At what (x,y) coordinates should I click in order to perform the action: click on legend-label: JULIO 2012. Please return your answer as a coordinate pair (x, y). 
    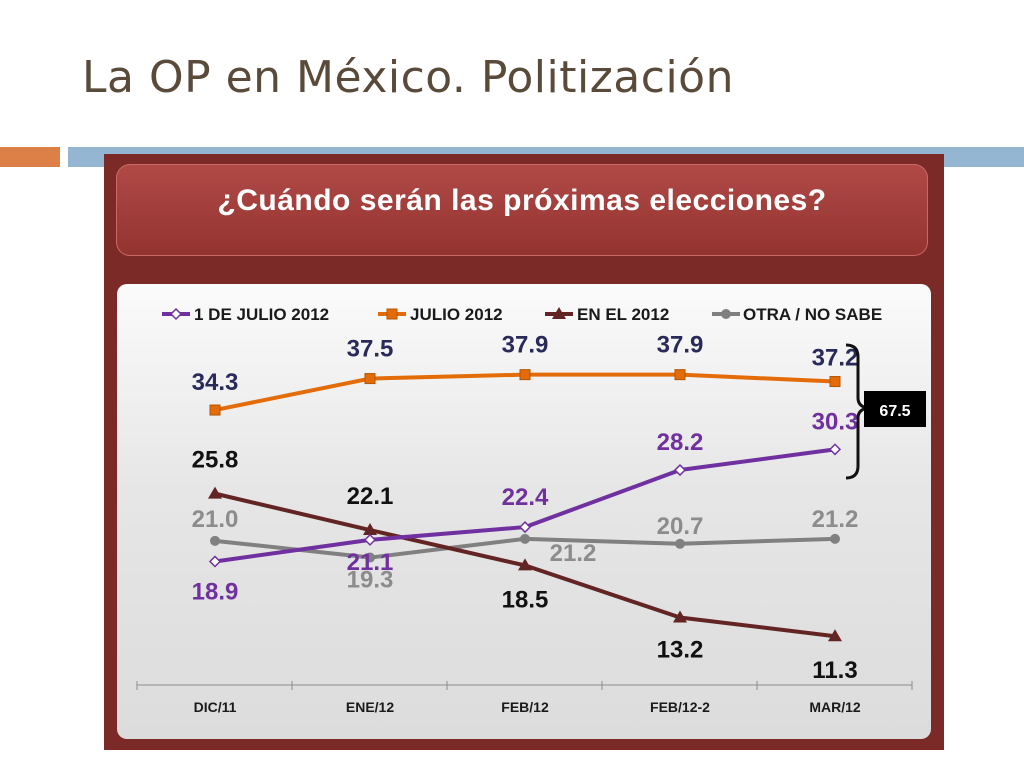
    Looking at the image, I should click on (456, 314).